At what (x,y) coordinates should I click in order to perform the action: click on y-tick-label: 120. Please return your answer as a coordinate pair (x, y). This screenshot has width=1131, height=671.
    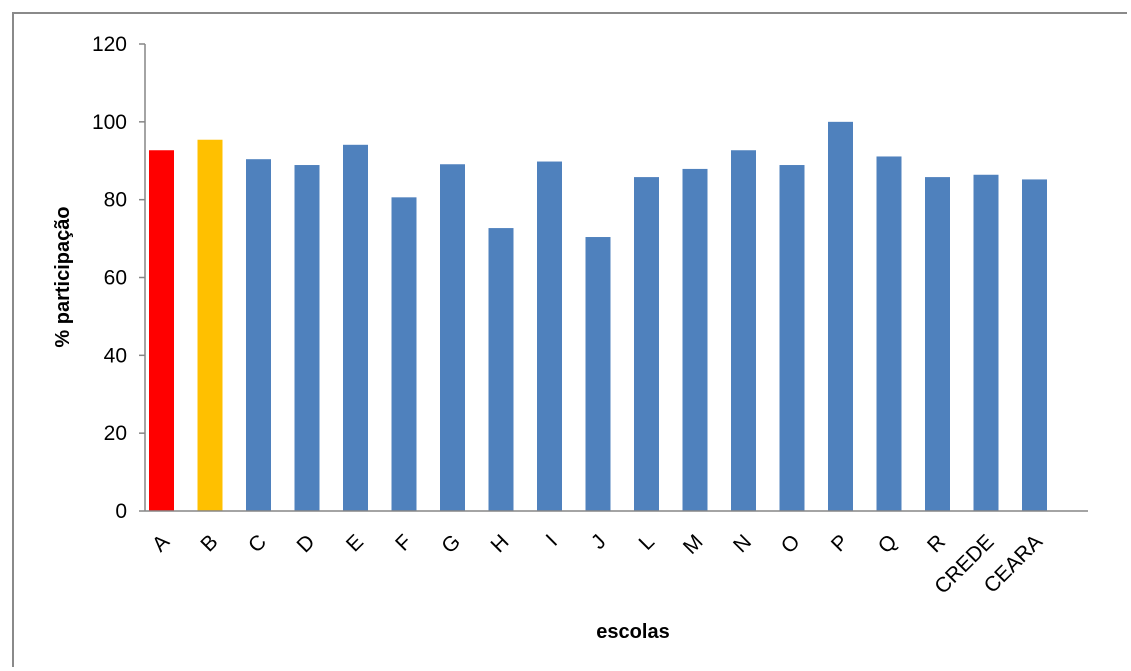
    Looking at the image, I should click on (109, 44).